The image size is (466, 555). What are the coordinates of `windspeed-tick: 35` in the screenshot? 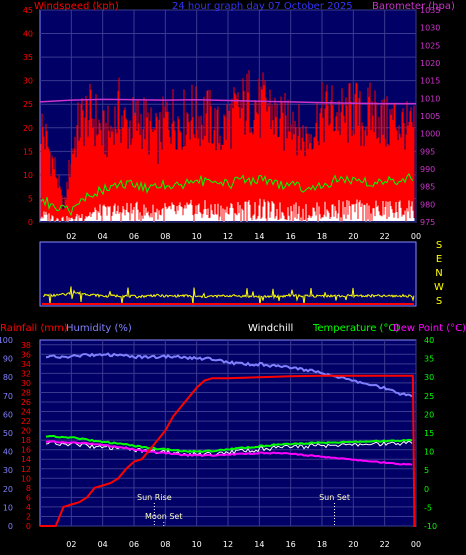 It's located at (28, 57).